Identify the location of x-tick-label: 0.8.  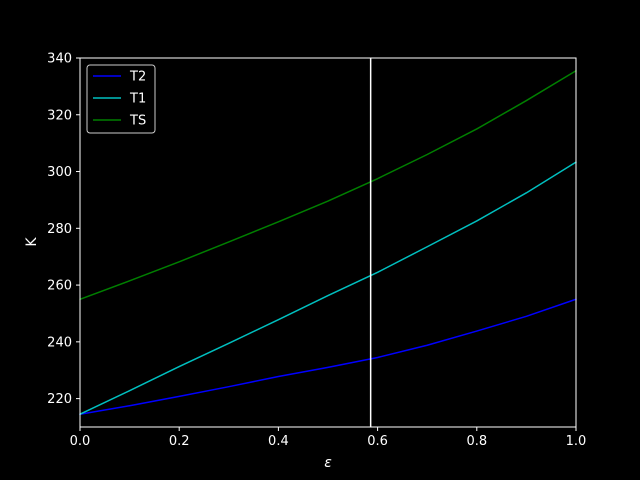
(476, 441).